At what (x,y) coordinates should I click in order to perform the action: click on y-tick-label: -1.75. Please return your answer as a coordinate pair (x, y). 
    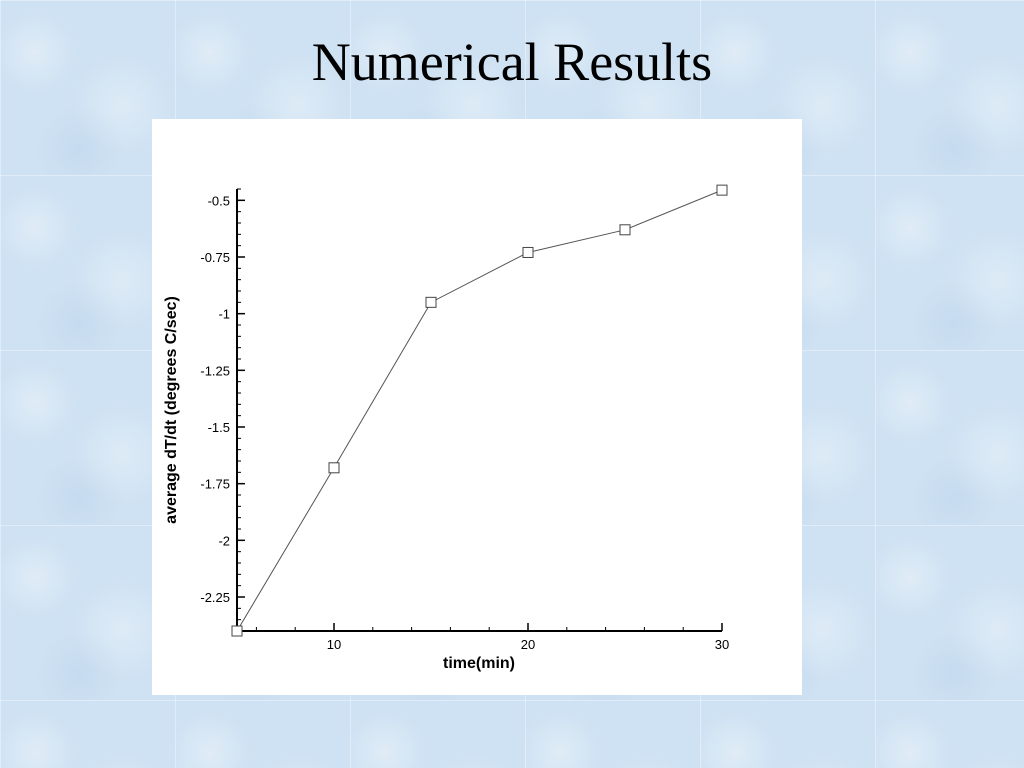
    Looking at the image, I should click on (215, 484).